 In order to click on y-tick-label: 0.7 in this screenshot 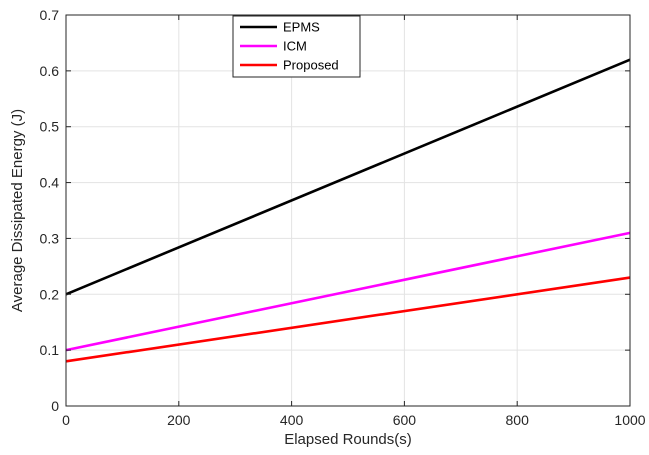, I will do `click(50, 15)`.